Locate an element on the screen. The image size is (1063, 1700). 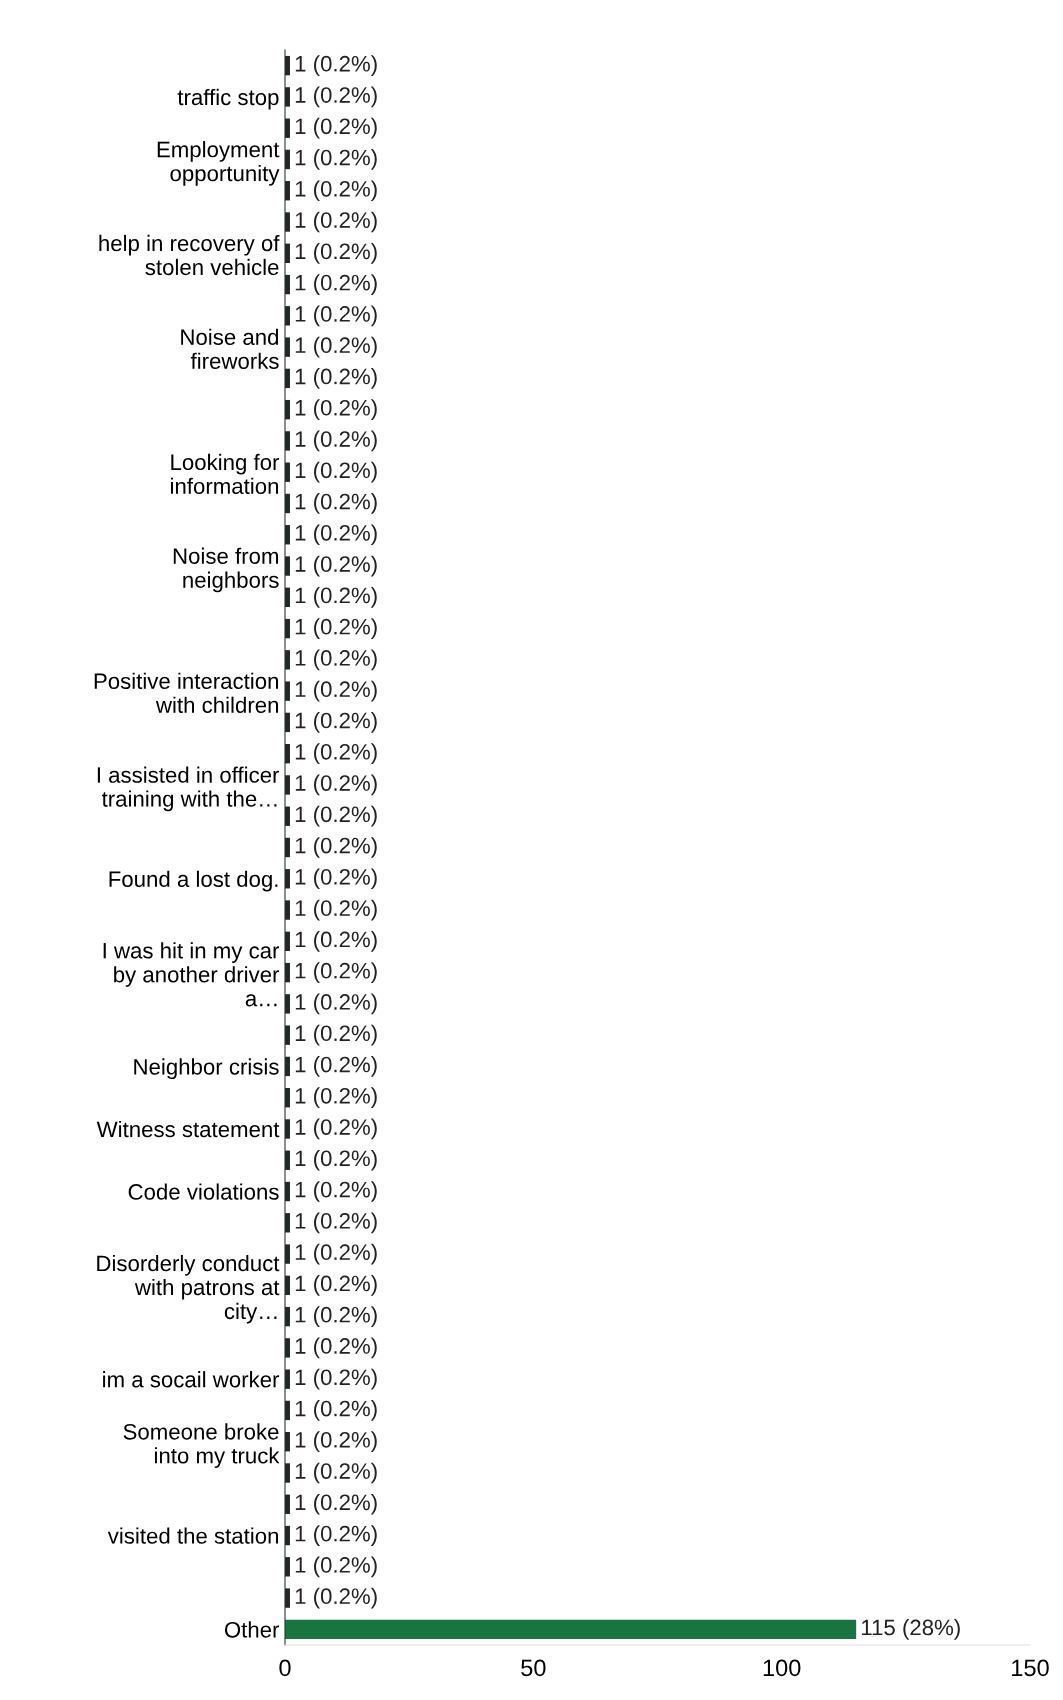
x-tick-label: 150 is located at coordinates (1030, 1668).